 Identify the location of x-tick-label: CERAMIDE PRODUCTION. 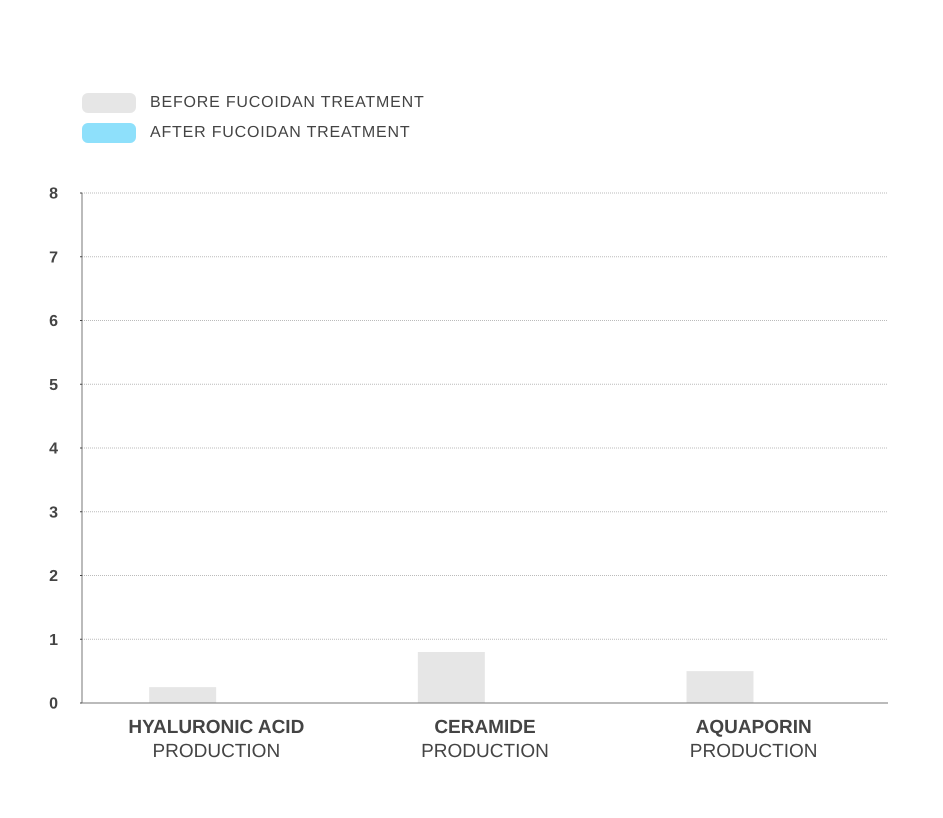
(485, 739).